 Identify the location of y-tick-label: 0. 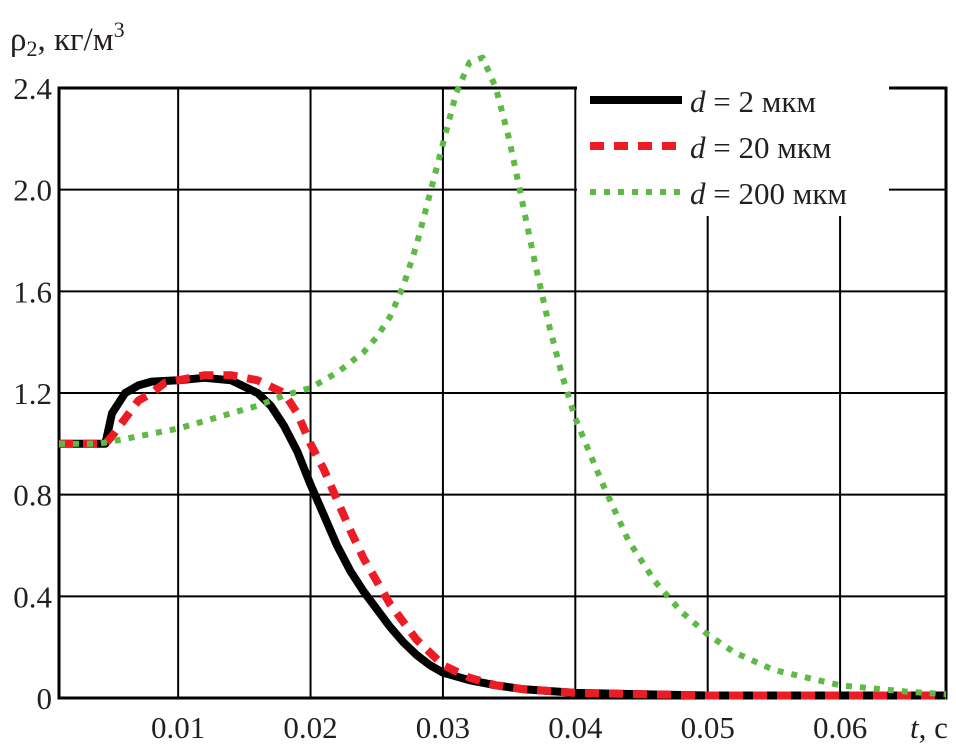
(45, 698).